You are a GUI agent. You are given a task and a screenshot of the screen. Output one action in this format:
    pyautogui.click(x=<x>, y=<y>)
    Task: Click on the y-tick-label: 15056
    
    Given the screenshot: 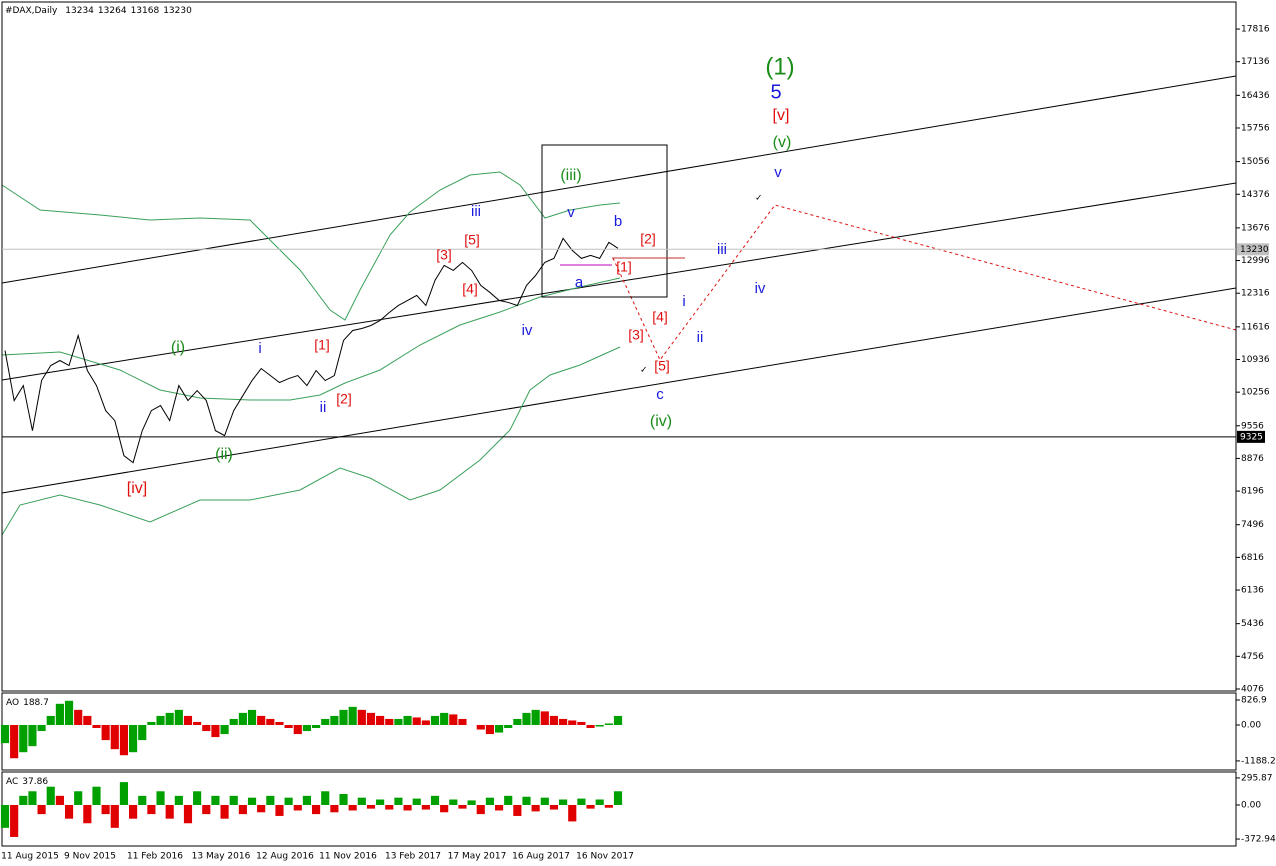 What is the action you would take?
    pyautogui.click(x=1255, y=162)
    